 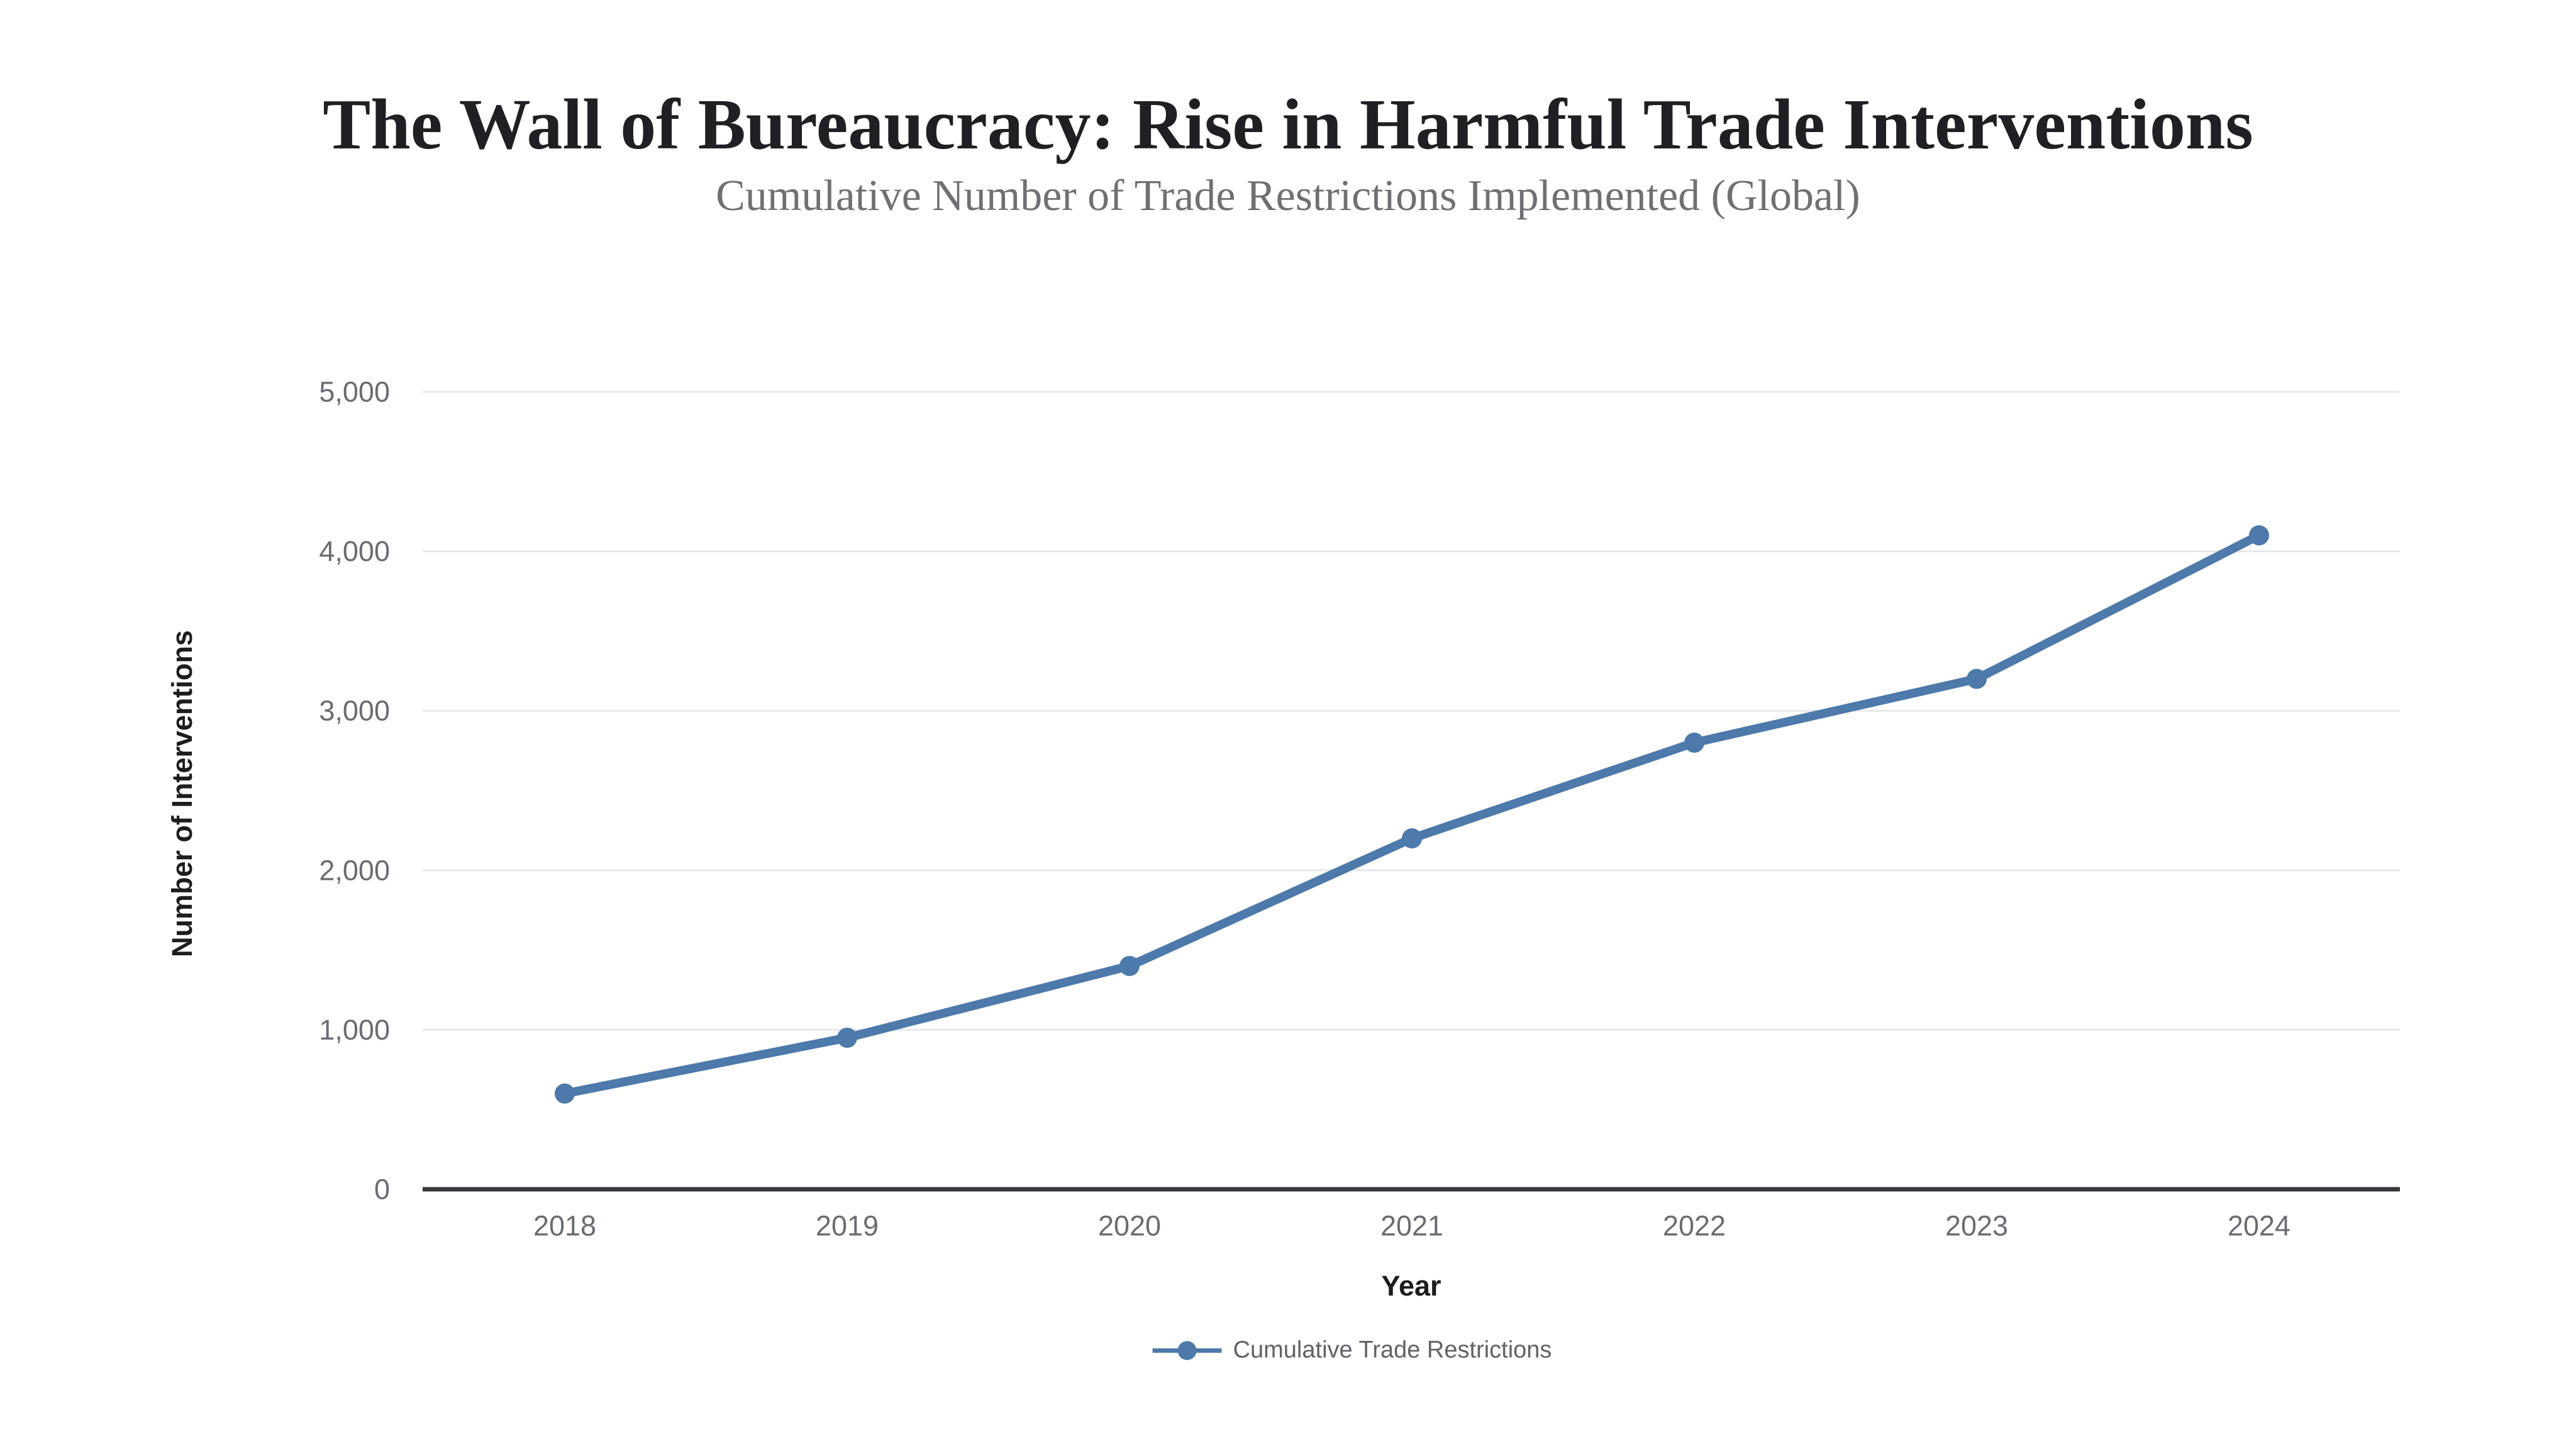 What do you see at coordinates (1977, 679) in the screenshot?
I see `data-point-2023` at bounding box center [1977, 679].